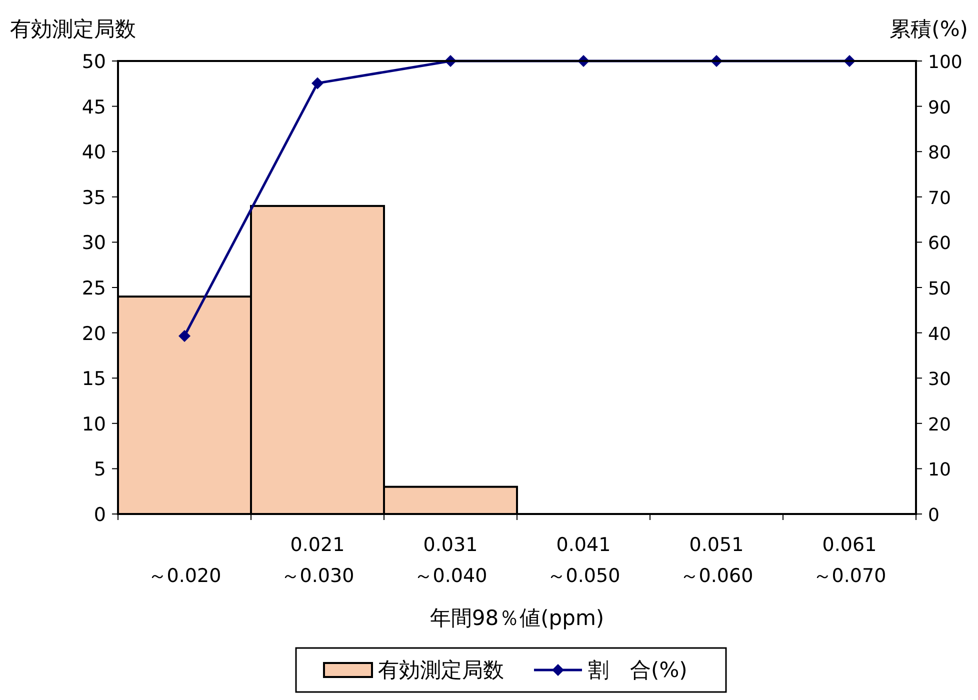 The width and height of the screenshot is (978, 700). Describe the element at coordinates (73, 29) in the screenshot. I see `y-axis-title: 有効測定局数` at that location.